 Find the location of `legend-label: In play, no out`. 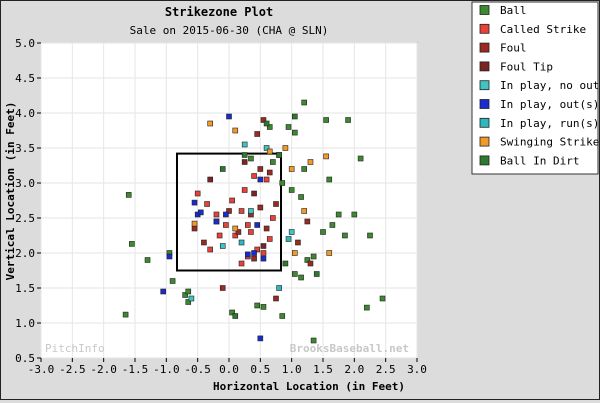

legend-label: In play, no out is located at coordinates (549, 85).